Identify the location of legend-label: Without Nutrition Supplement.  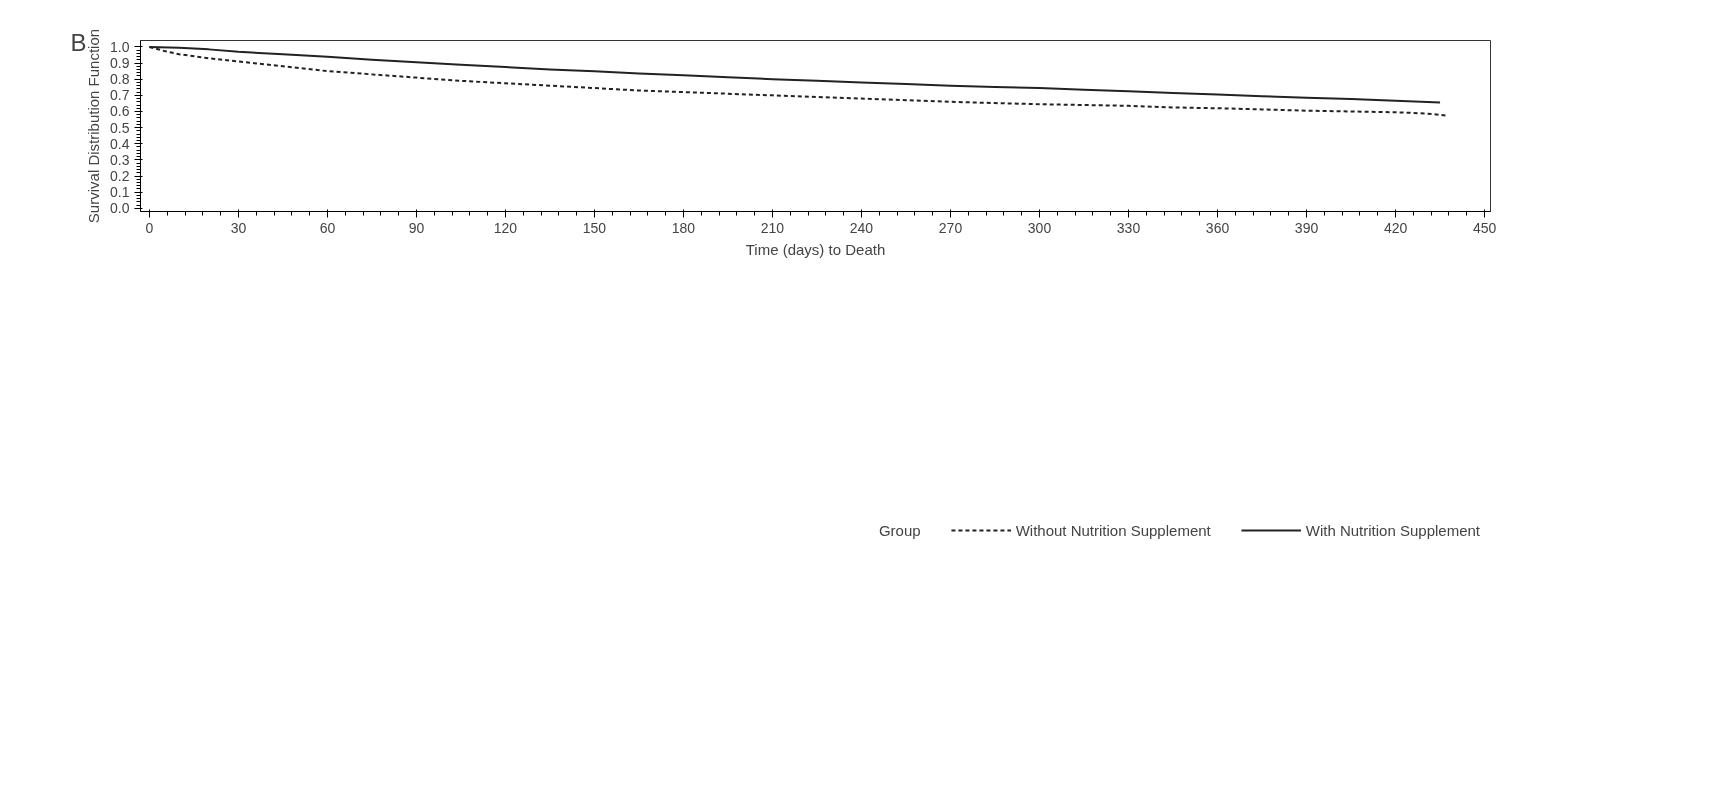
(1113, 530).